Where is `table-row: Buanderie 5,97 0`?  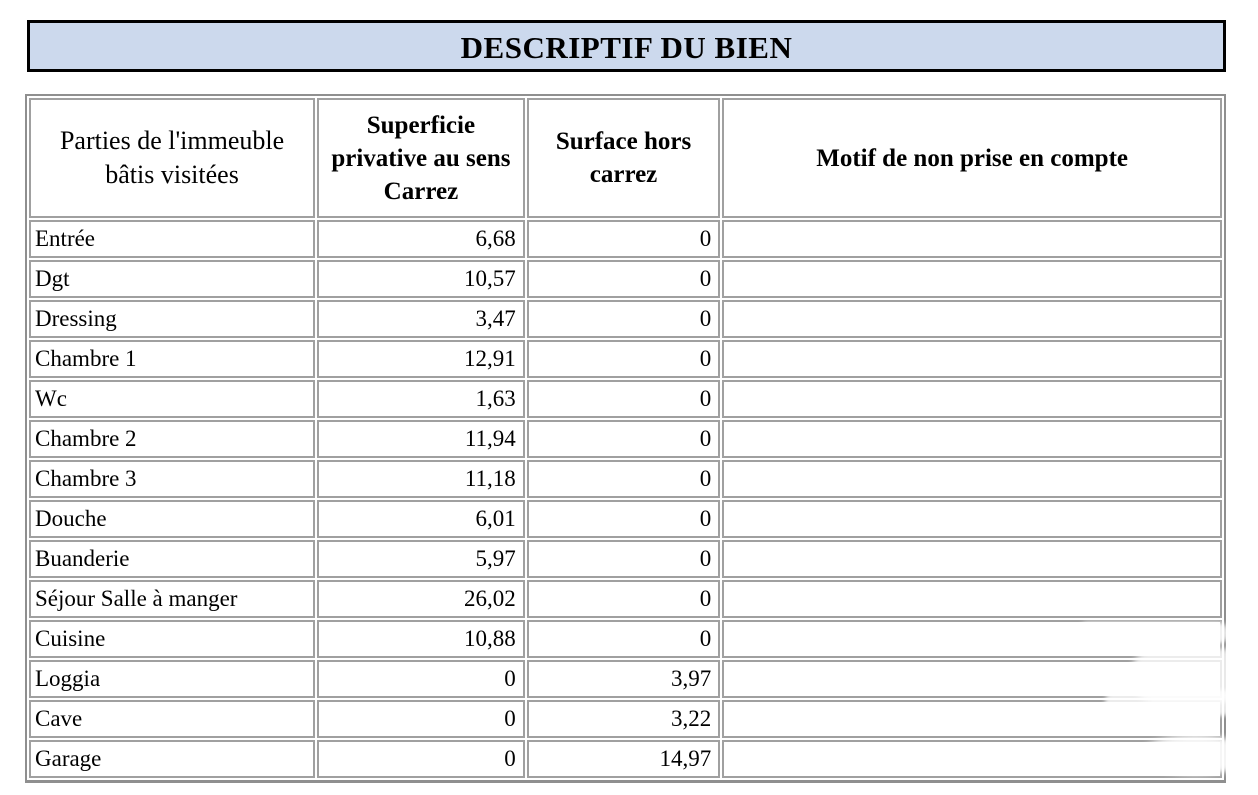 table-row: Buanderie 5,97 0 is located at coordinates (625, 559).